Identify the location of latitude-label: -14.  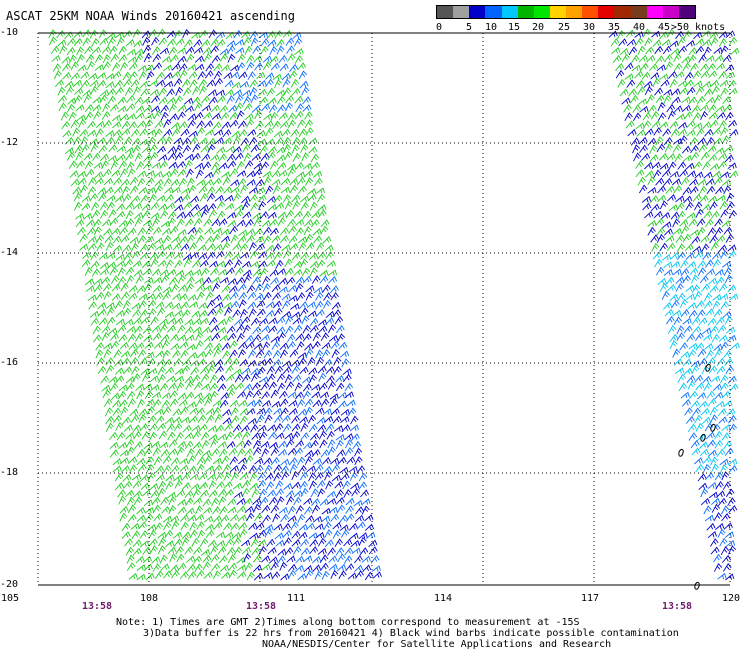
(9, 252).